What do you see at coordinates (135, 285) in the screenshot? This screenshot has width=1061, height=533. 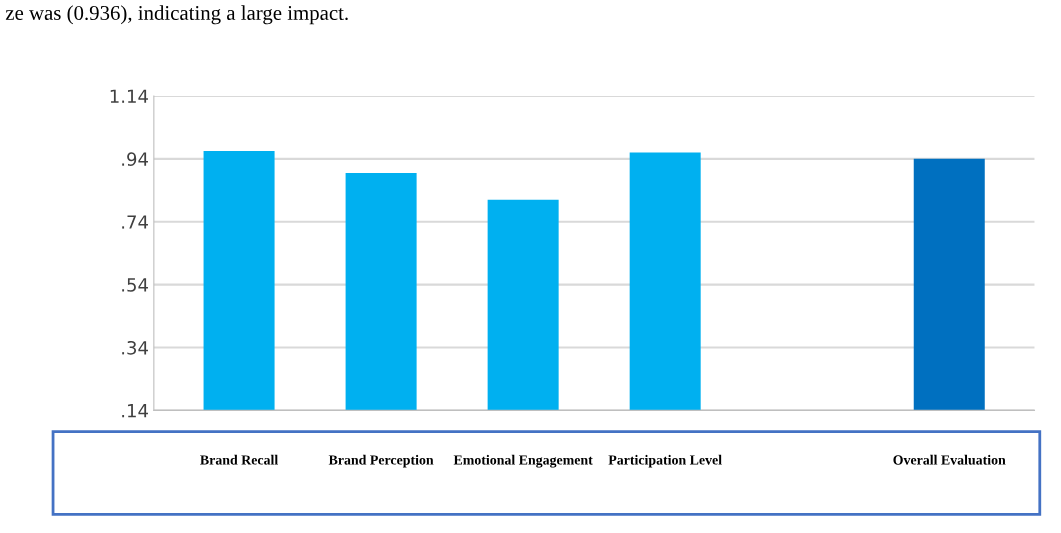 I see `y-tick-label: .54` at bounding box center [135, 285].